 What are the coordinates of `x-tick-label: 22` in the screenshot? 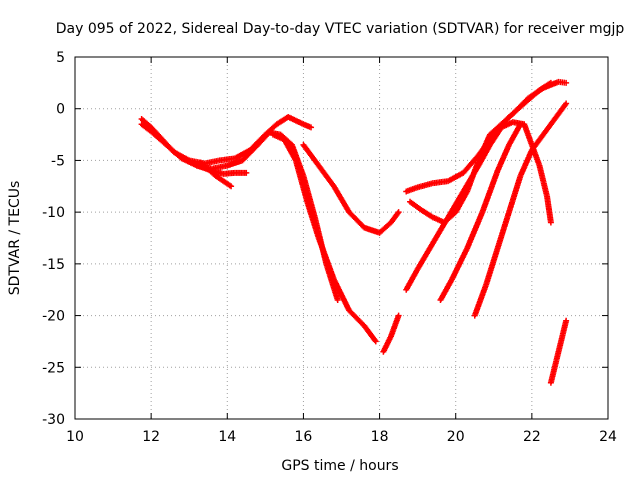 It's located at (532, 437).